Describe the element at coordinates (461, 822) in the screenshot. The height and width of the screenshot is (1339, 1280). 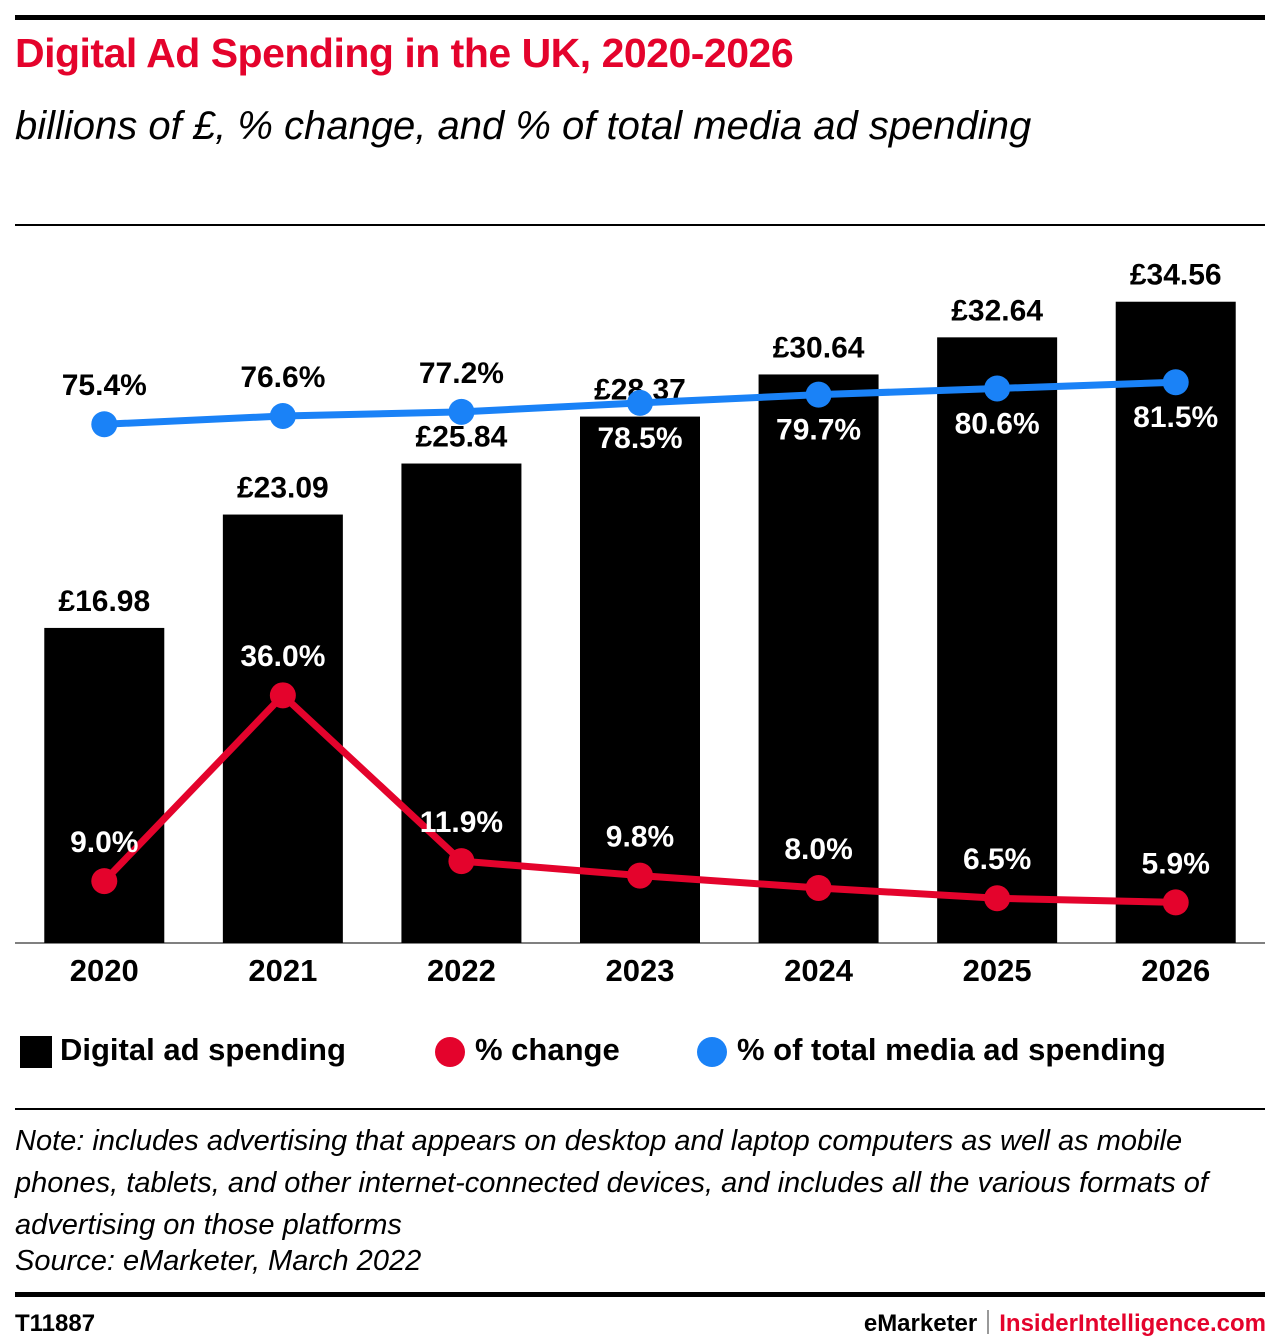
I see `line-value-label: 11.9%` at that location.